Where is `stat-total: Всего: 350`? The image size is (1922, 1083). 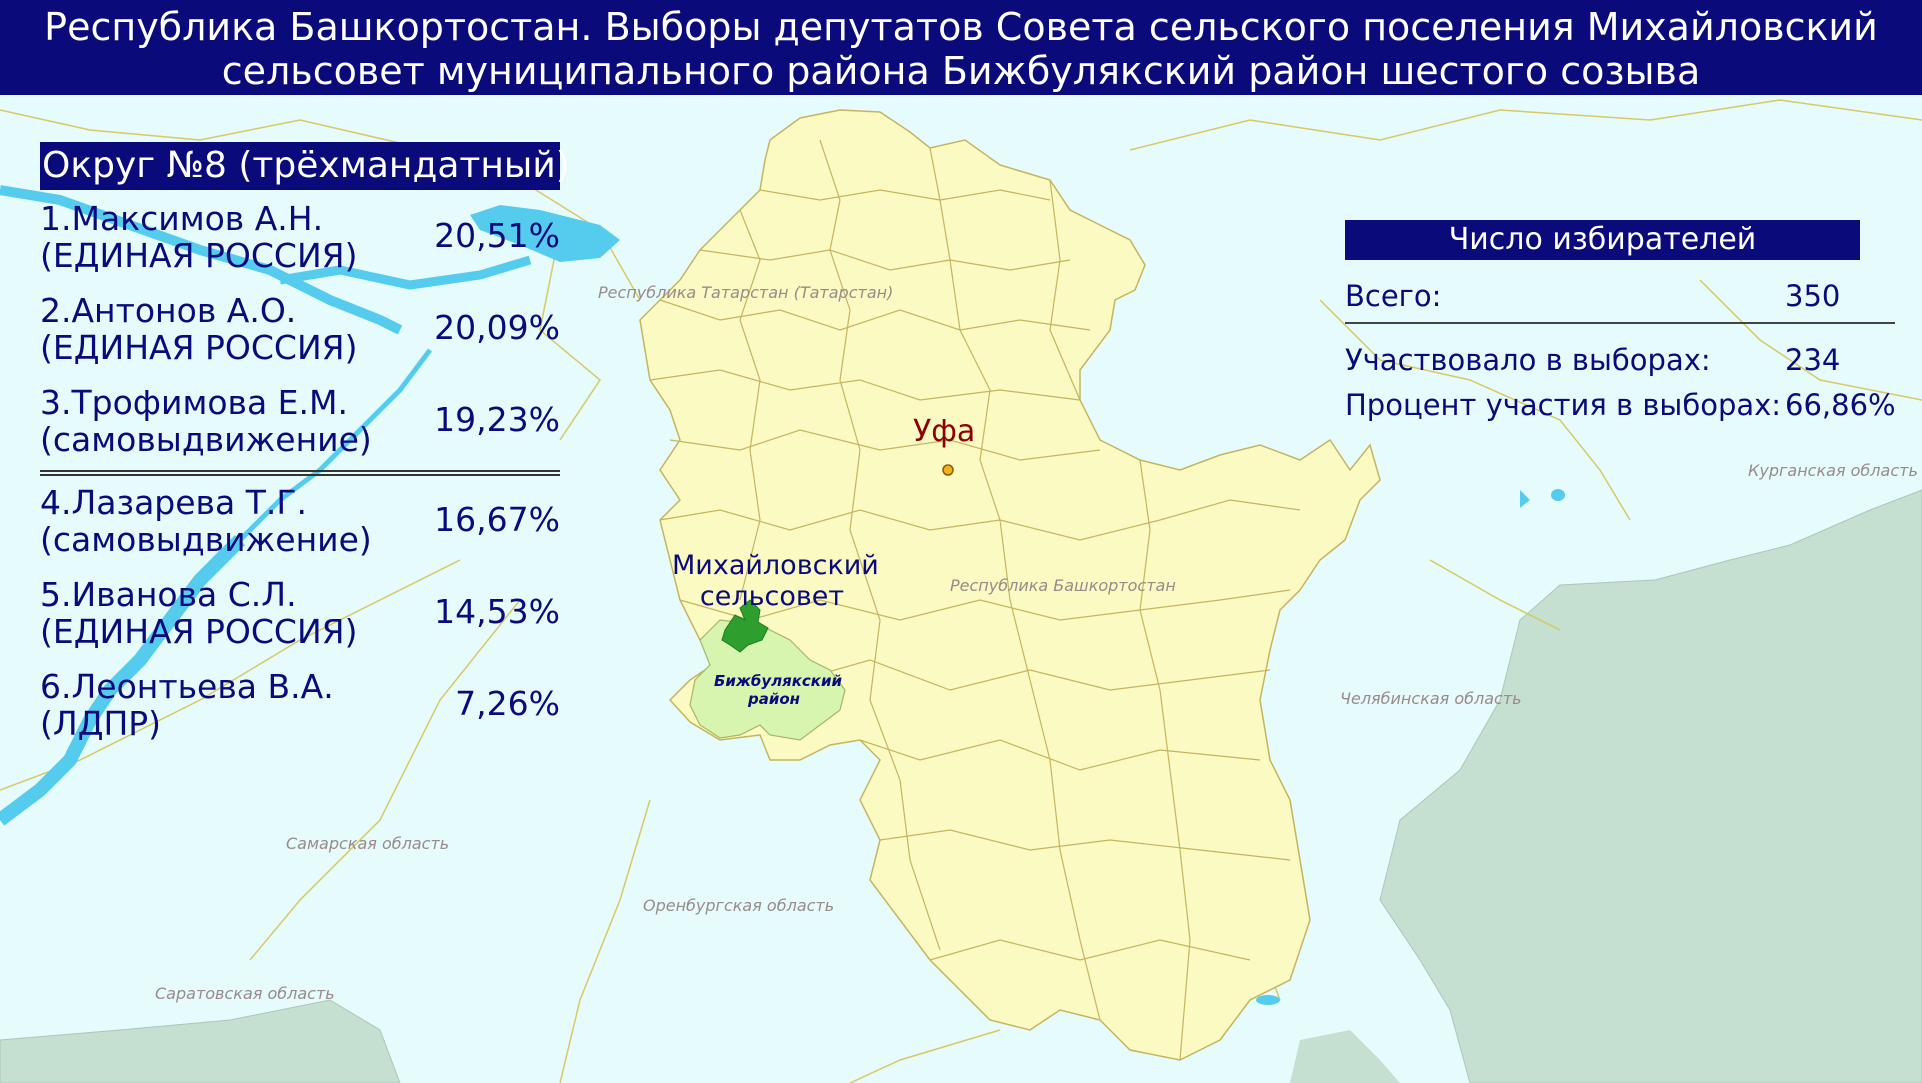 stat-total: Всего: 350 is located at coordinates (1620, 296).